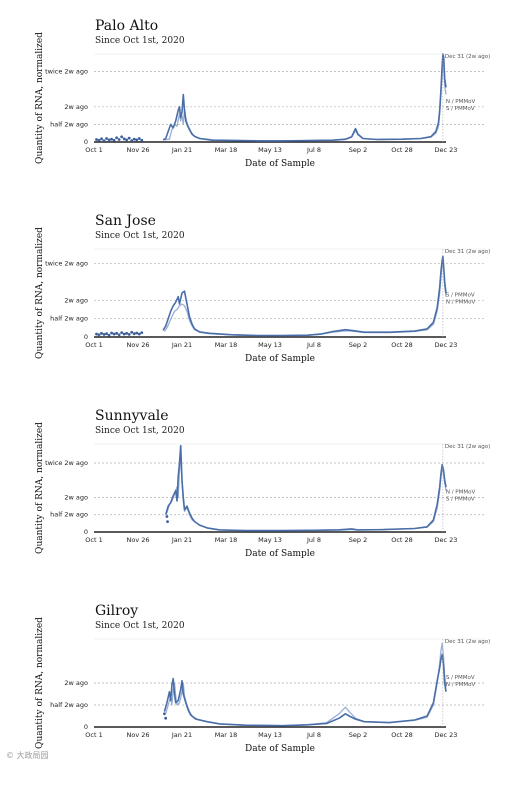  Describe the element at coordinates (27, 755) in the screenshot. I see `watermark: © 大政局园` at that location.